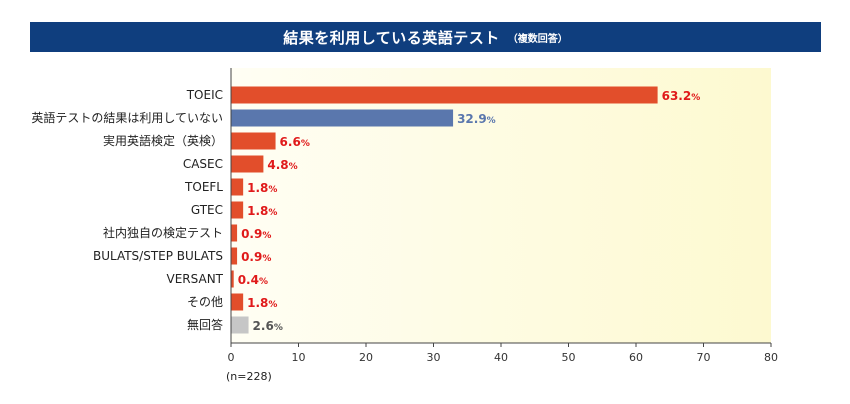 This screenshot has width=850, height=404. I want to click on value-label: 6.6%, so click(295, 142).